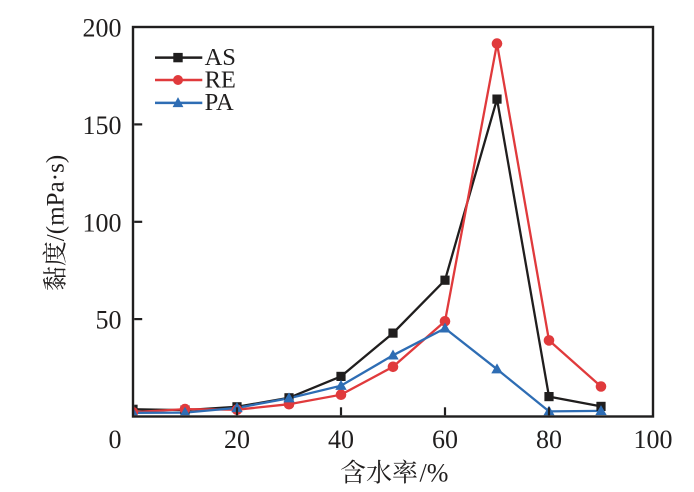 This screenshot has height=492, width=694. What do you see at coordinates (237, 439) in the screenshot?
I see `svg-text: 20` at bounding box center [237, 439].